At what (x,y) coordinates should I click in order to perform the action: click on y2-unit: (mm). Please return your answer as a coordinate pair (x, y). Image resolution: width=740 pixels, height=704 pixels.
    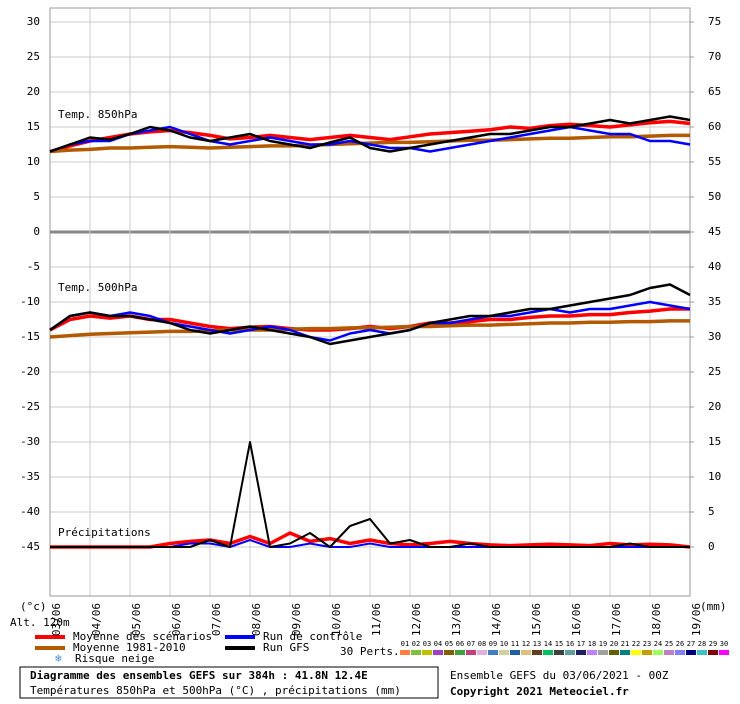
    Looking at the image, I should click on (713, 606).